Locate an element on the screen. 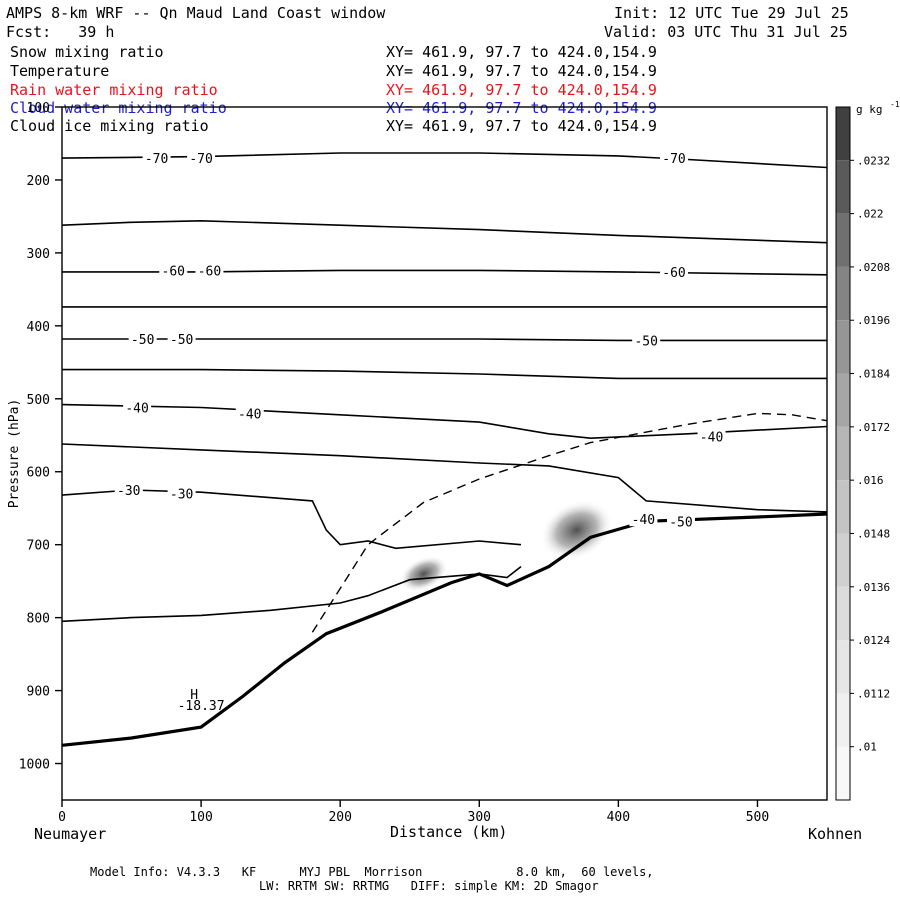 The image size is (900, 900). forecast-hour: Fcst: 39 h is located at coordinates (60, 32).